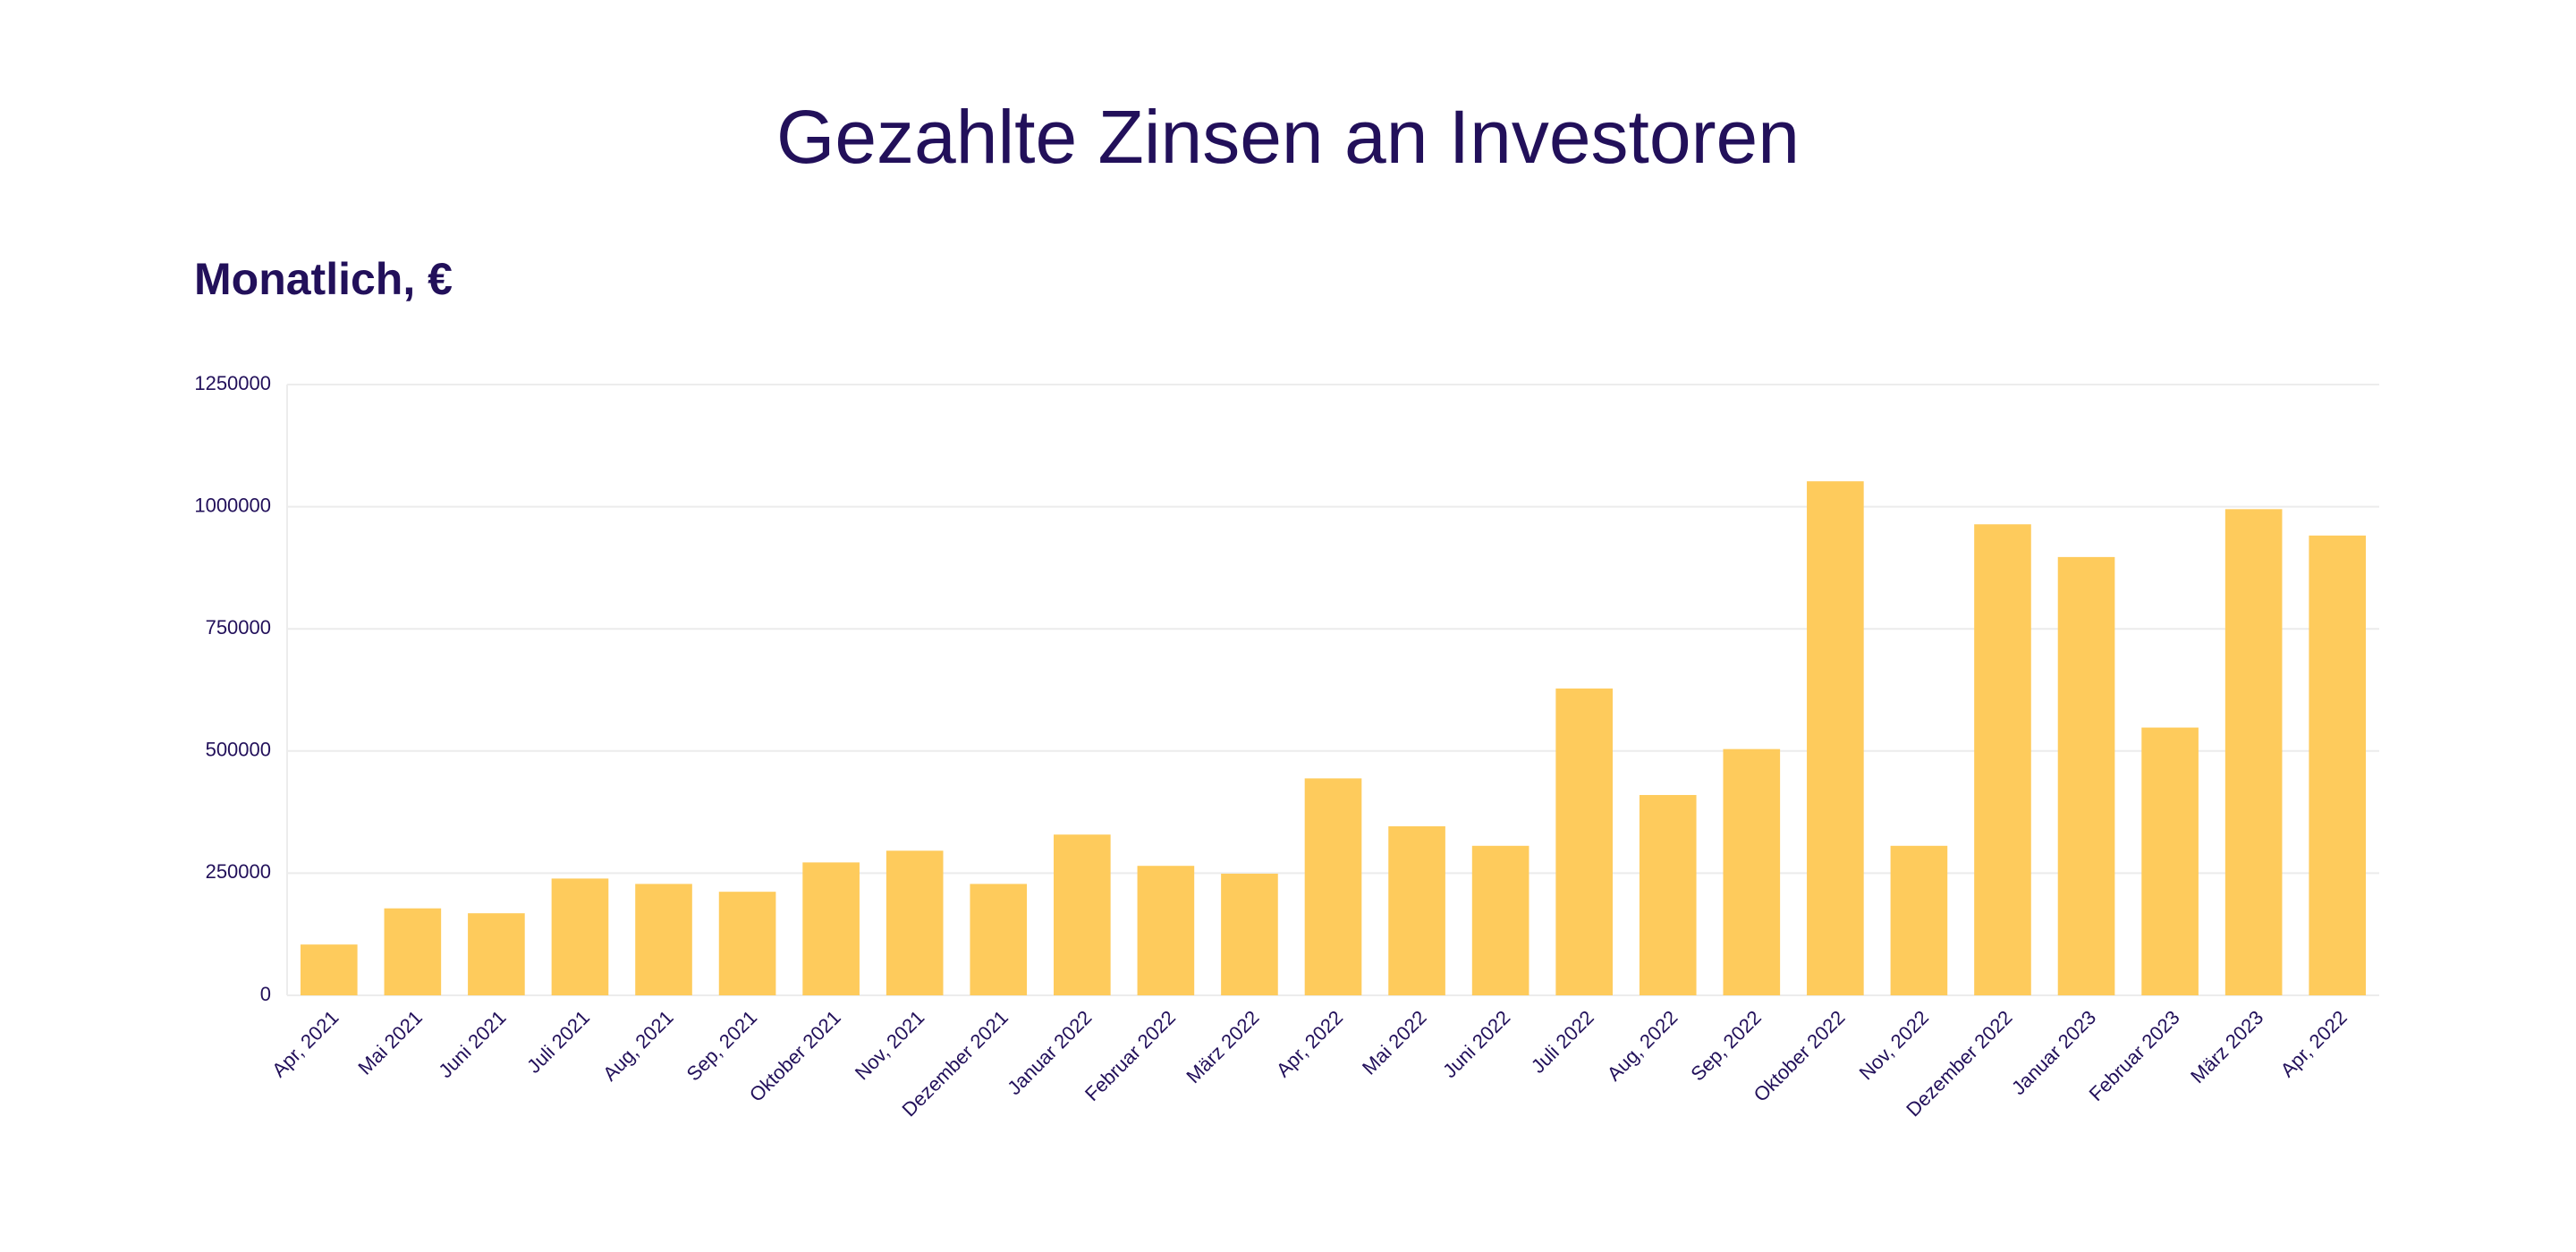 The width and height of the screenshot is (2576, 1252). What do you see at coordinates (1894, 1045) in the screenshot?
I see `x-tick-label: Nov, 2022` at bounding box center [1894, 1045].